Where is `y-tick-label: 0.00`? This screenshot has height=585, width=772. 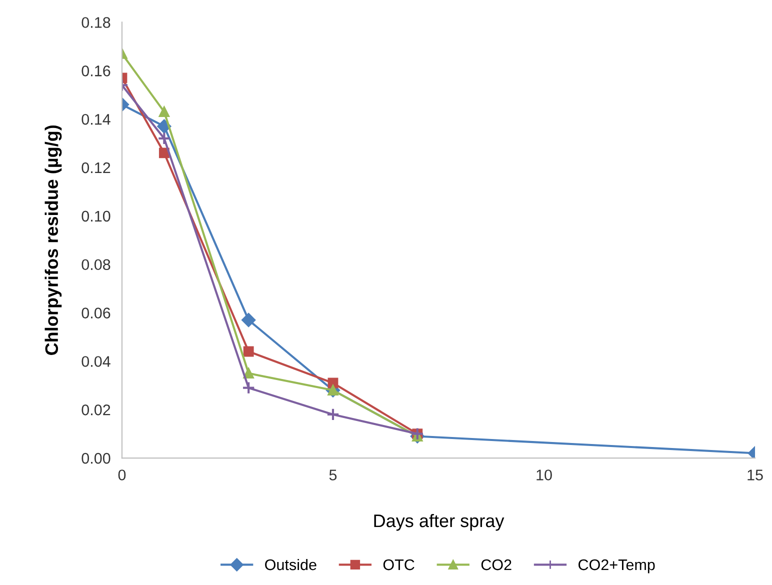
y-tick-label: 0.00 is located at coordinates (96, 458).